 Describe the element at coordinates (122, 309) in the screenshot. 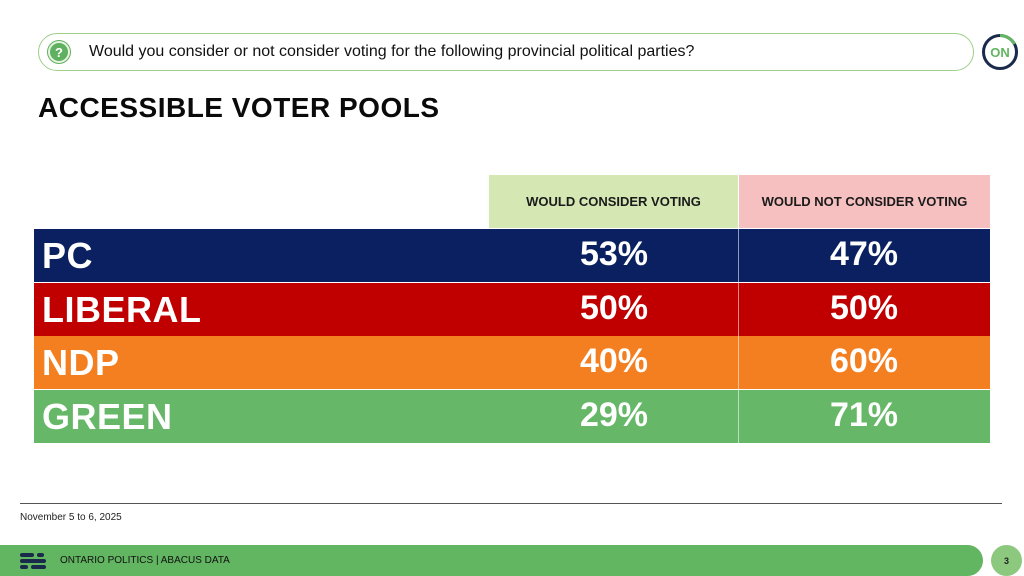

I see `party-label: LIBERAL` at that location.